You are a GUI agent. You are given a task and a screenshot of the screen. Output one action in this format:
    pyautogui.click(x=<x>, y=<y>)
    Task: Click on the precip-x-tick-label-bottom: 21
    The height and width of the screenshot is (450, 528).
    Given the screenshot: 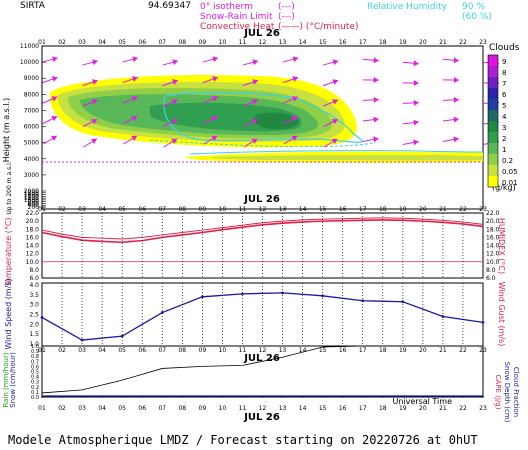 What is the action you would take?
    pyautogui.click(x=443, y=408)
    